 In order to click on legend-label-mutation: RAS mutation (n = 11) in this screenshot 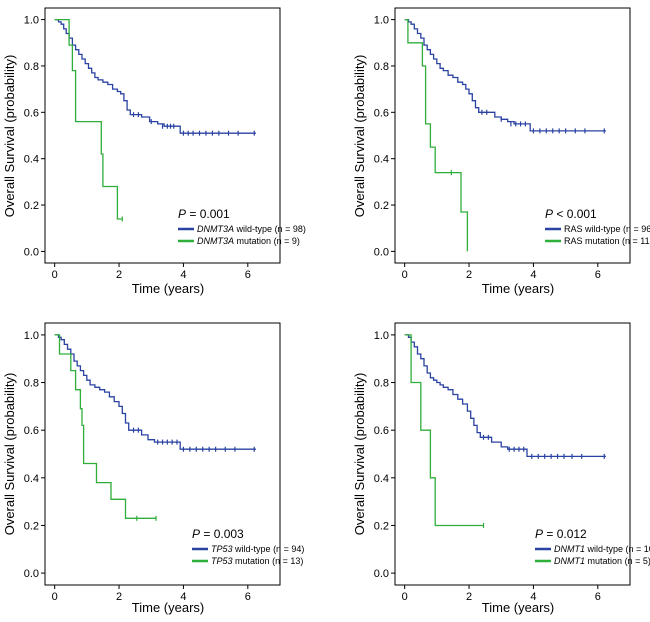, I will do `click(607, 241)`.